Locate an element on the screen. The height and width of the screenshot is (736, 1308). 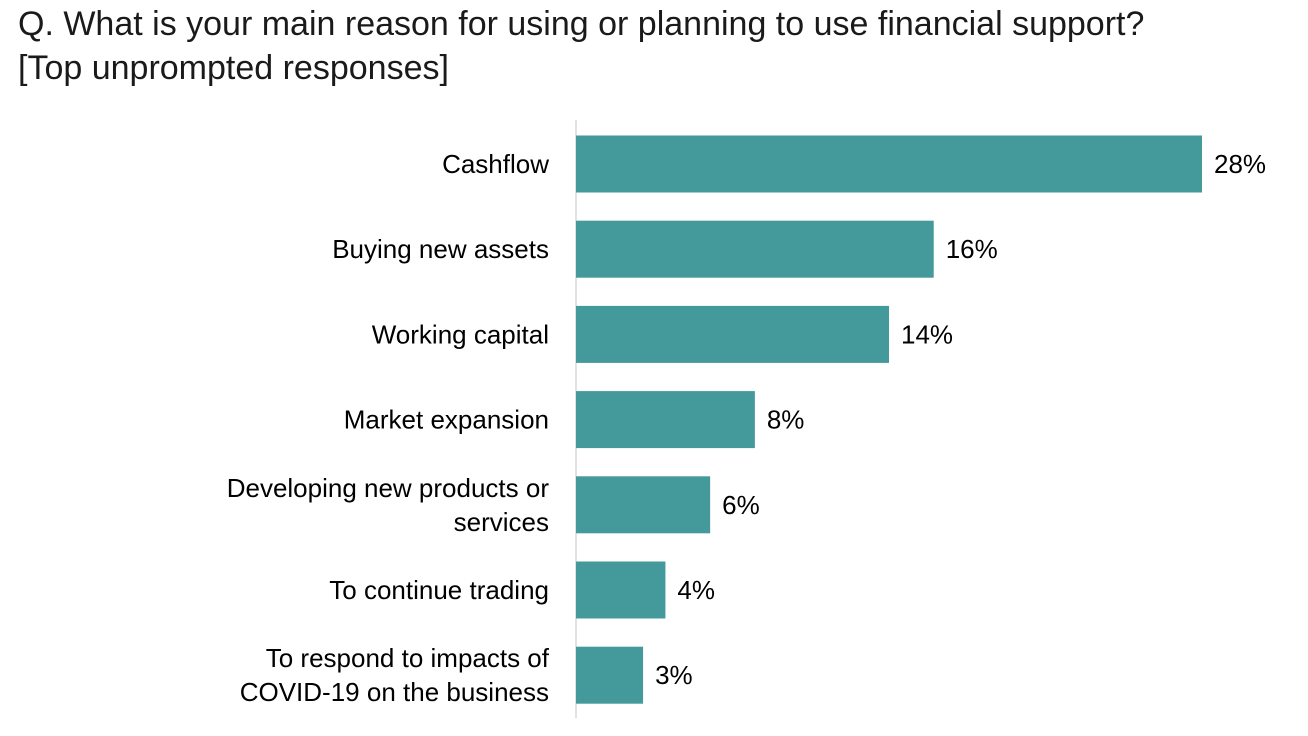
category-label-2: Working capital is located at coordinates (460, 334).